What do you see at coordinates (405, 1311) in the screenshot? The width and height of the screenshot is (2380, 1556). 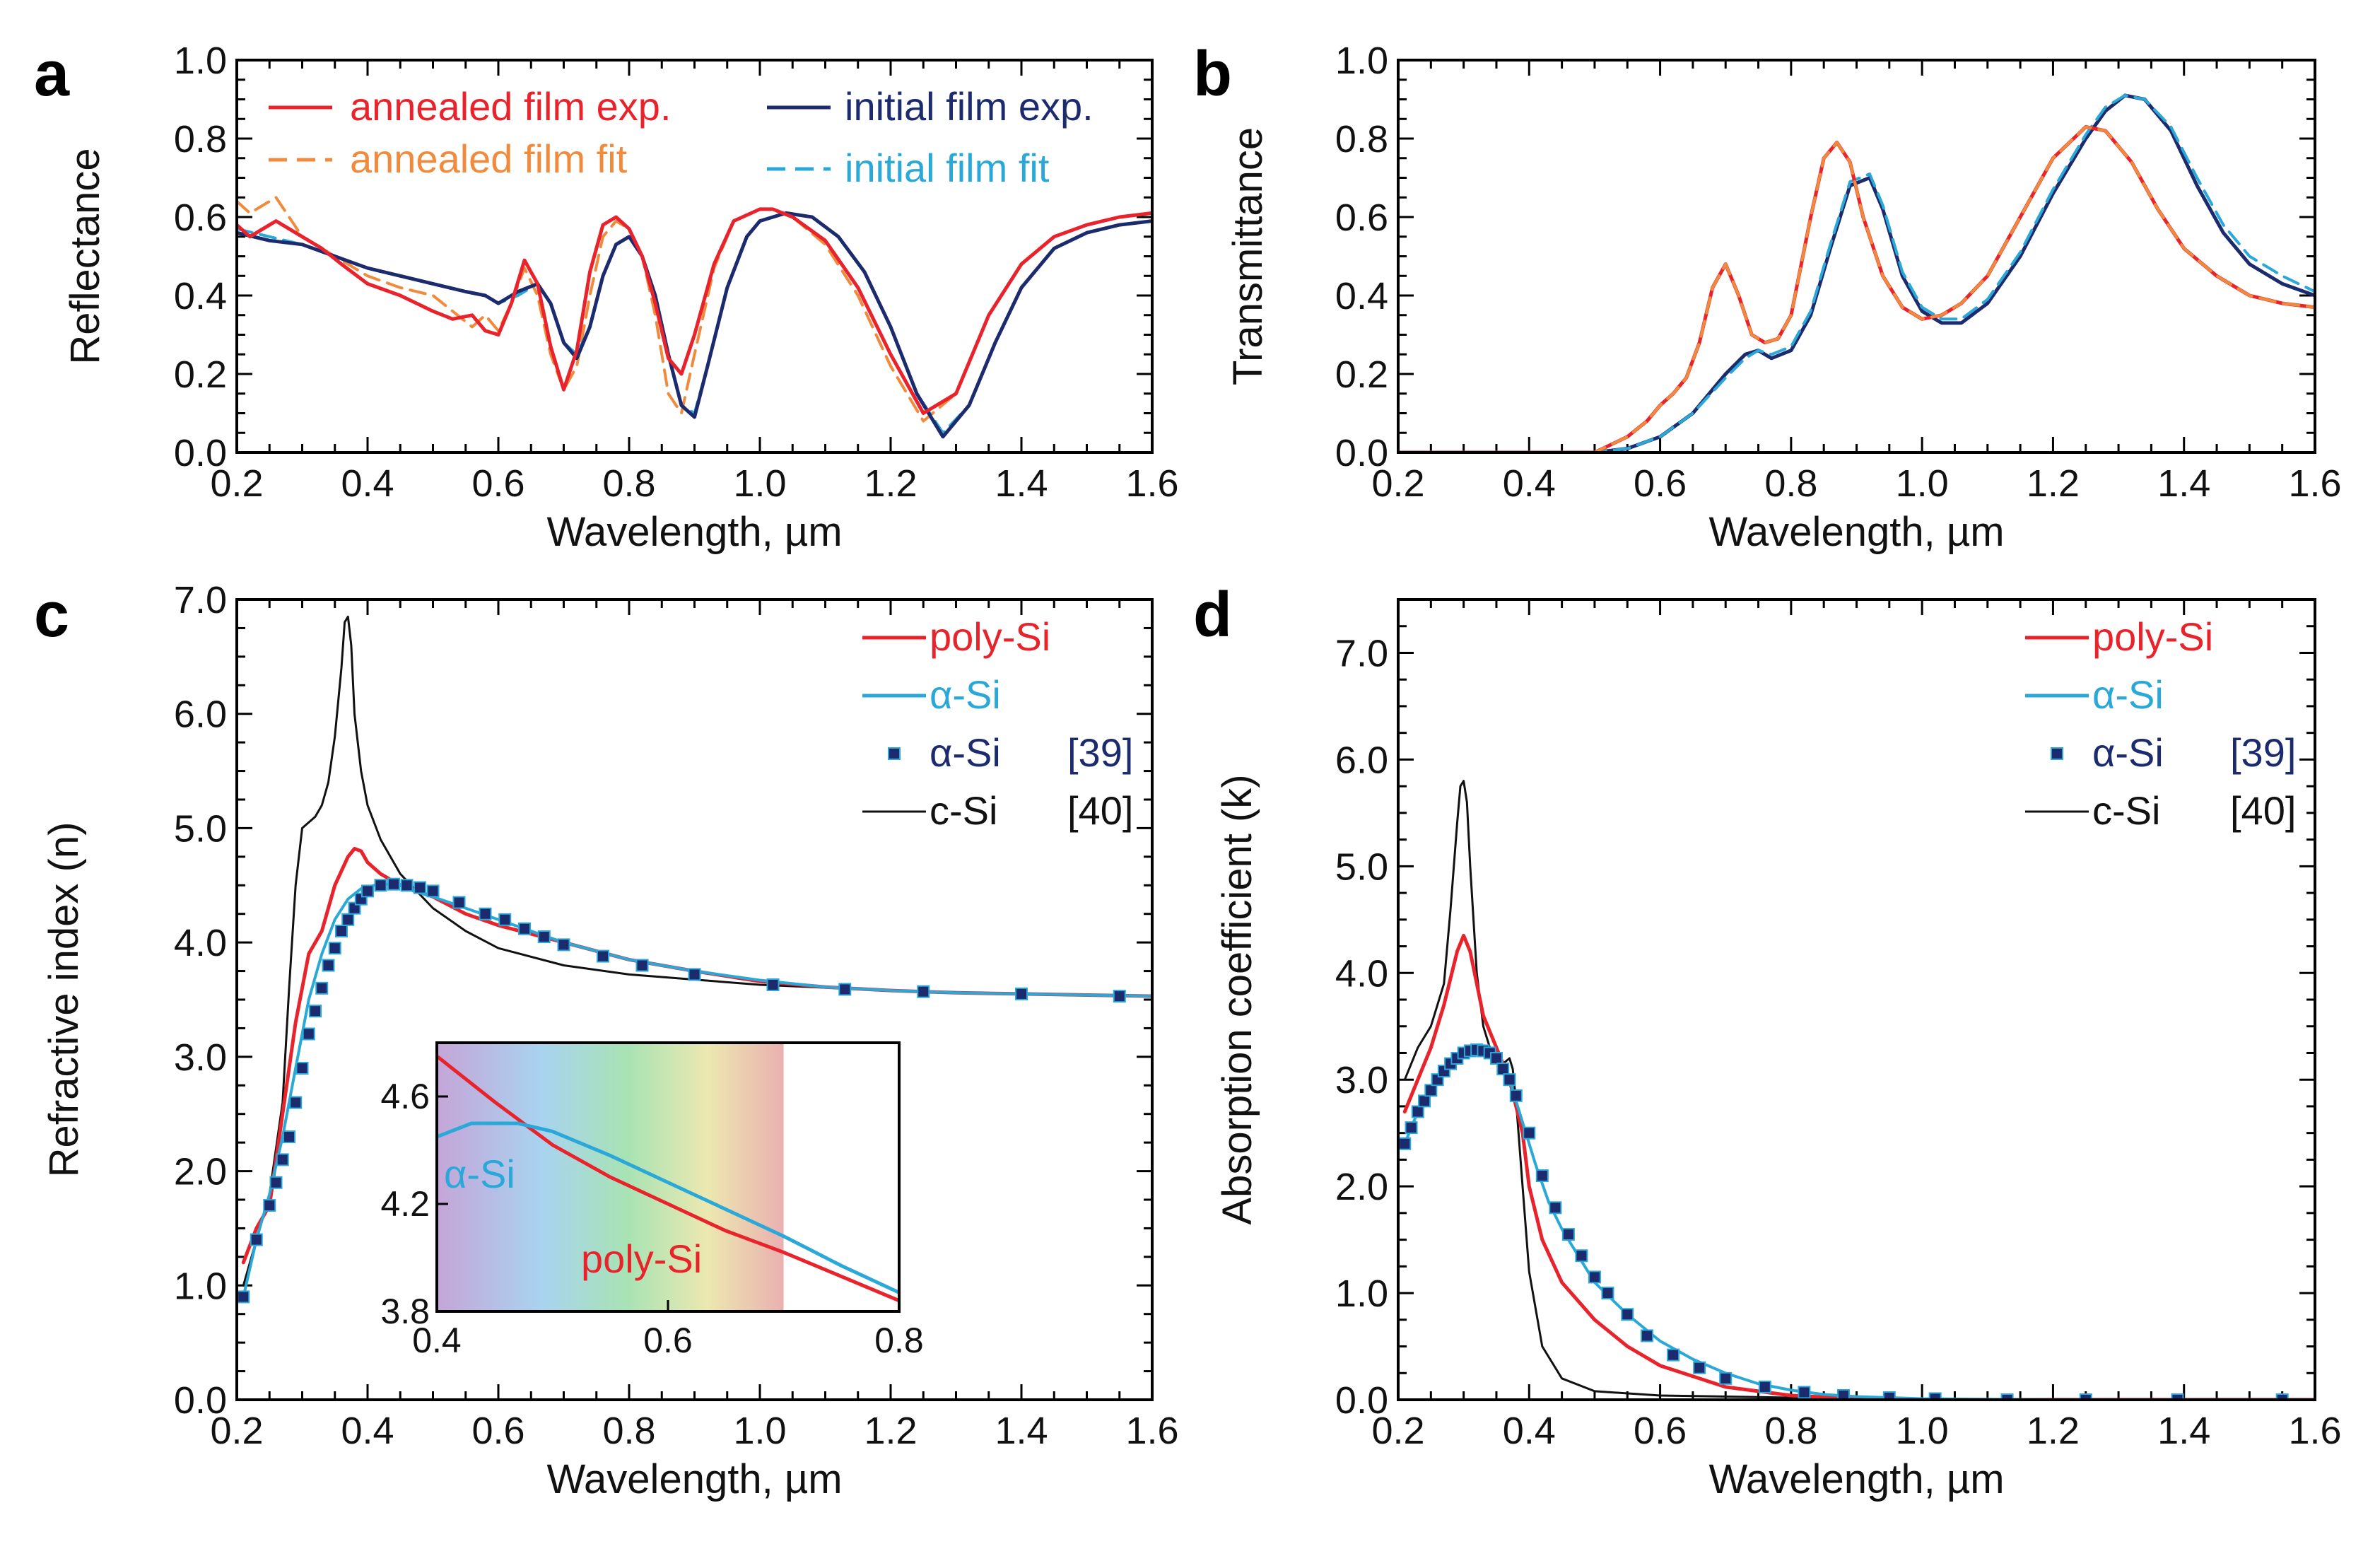 I see `inset-y-tick-label: 3.8` at bounding box center [405, 1311].